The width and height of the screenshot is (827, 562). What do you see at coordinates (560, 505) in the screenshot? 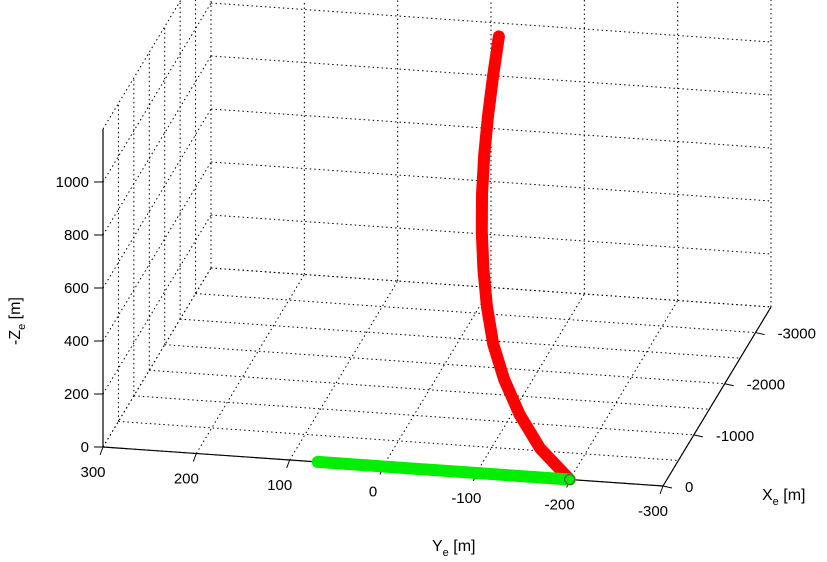
I see `y-tick-label: -200` at bounding box center [560, 505].